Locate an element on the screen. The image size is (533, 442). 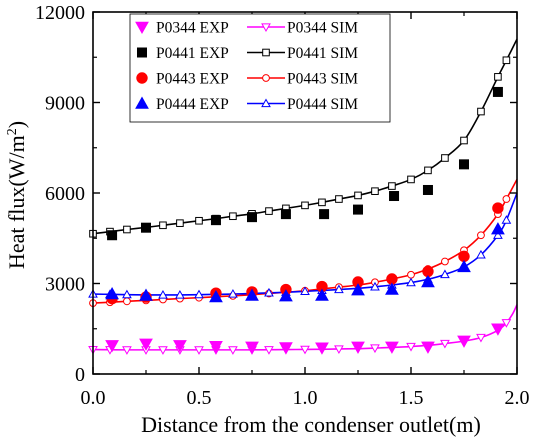
y-tick-label: 0 is located at coordinates (80, 375).